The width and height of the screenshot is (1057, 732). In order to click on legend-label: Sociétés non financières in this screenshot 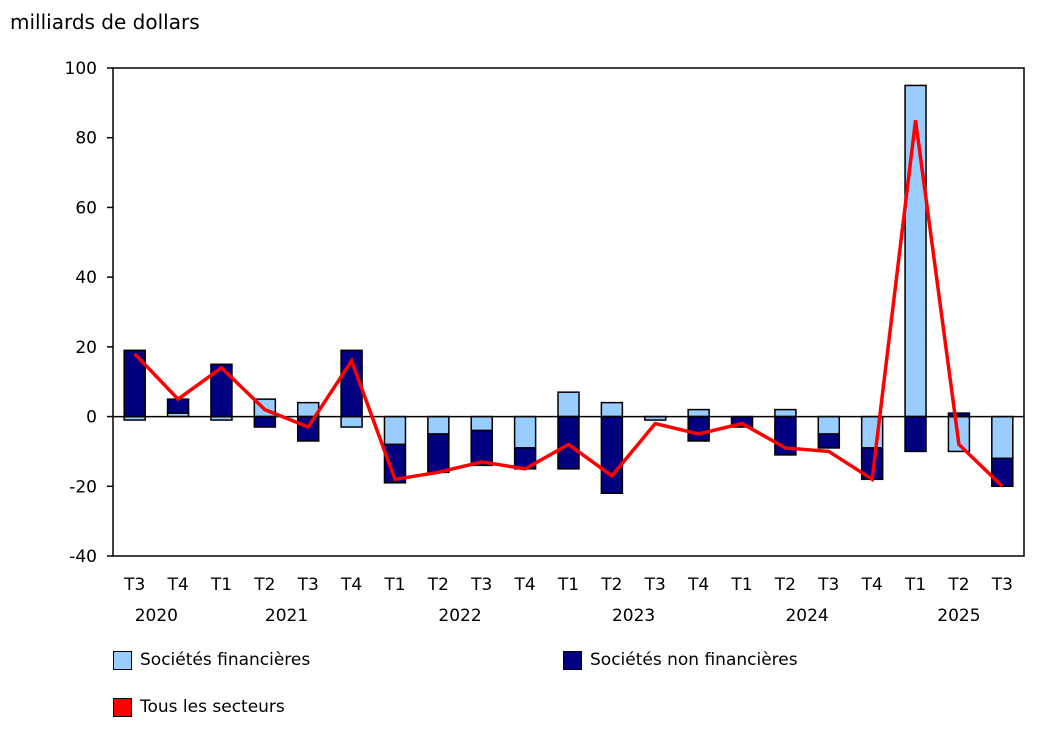, I will do `click(694, 660)`.